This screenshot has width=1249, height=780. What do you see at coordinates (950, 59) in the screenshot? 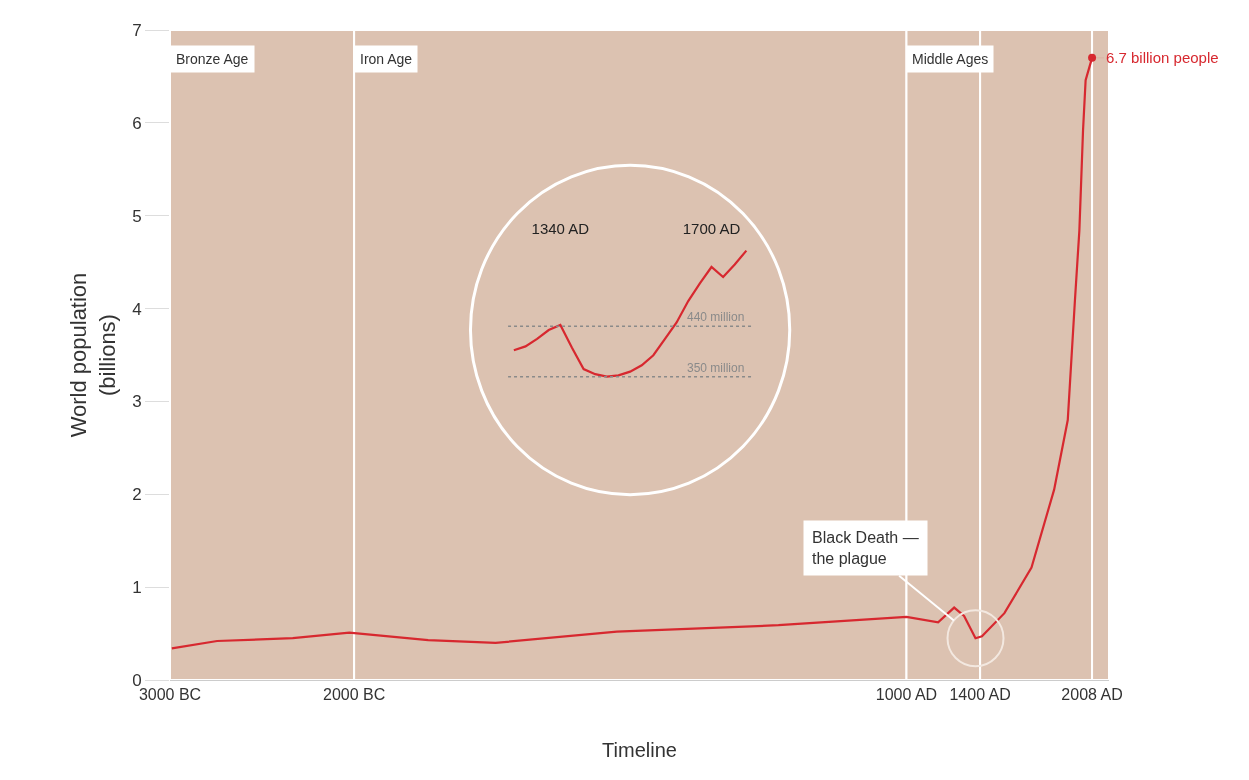
I see `band-label: Middle Ages` at bounding box center [950, 59].